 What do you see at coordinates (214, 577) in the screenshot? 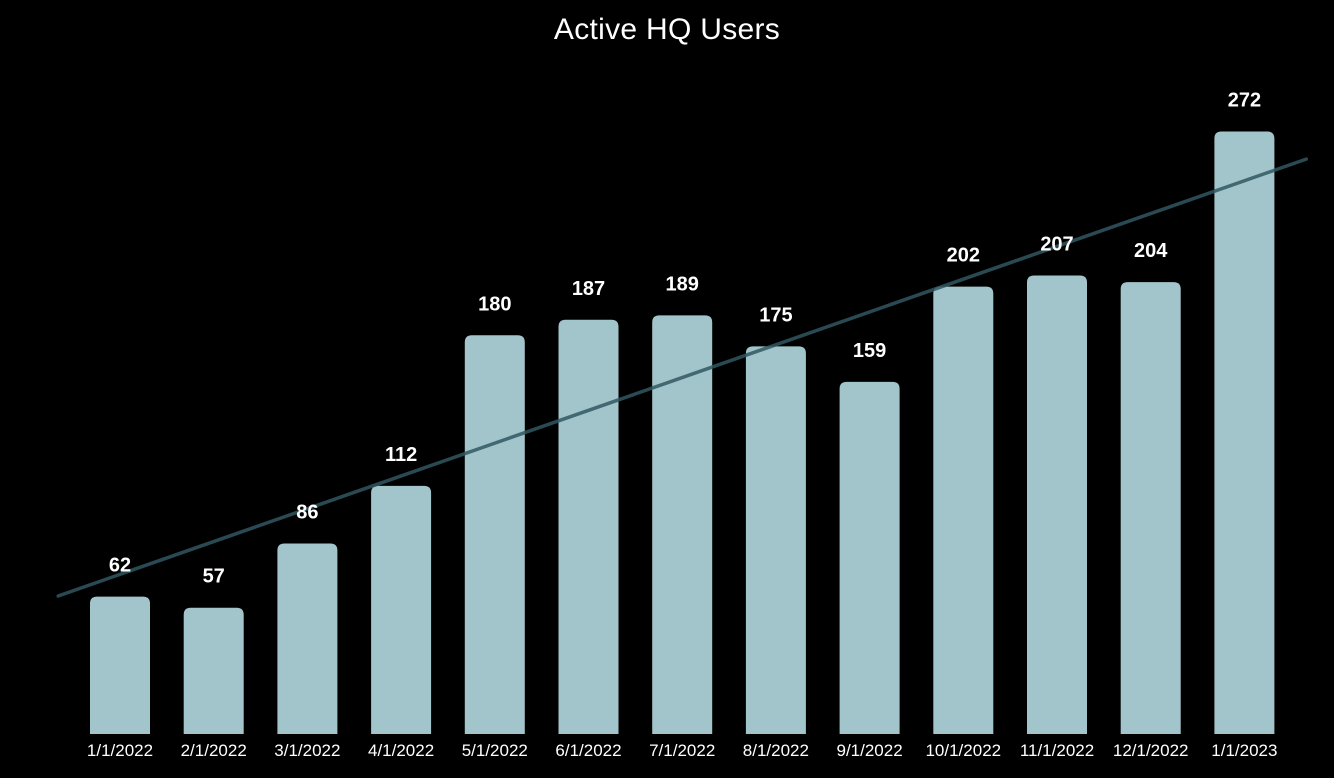
I see `bar-value-label: 57` at bounding box center [214, 577].